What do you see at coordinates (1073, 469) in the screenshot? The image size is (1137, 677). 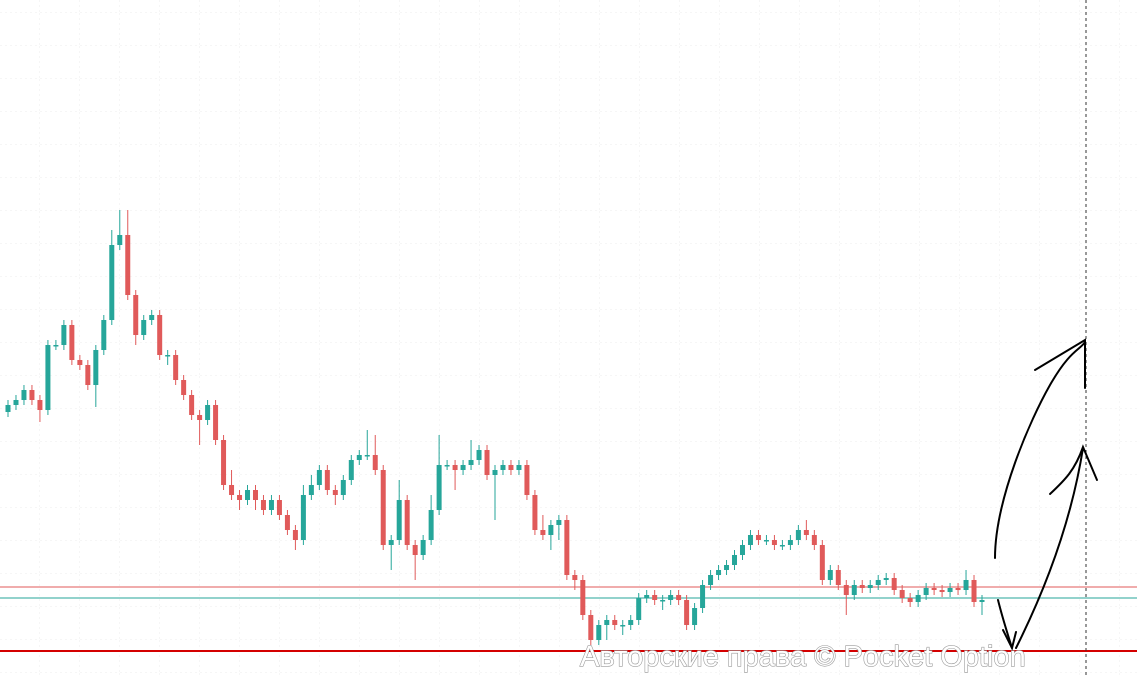 I see `drawn-arrow-head` at bounding box center [1073, 469].